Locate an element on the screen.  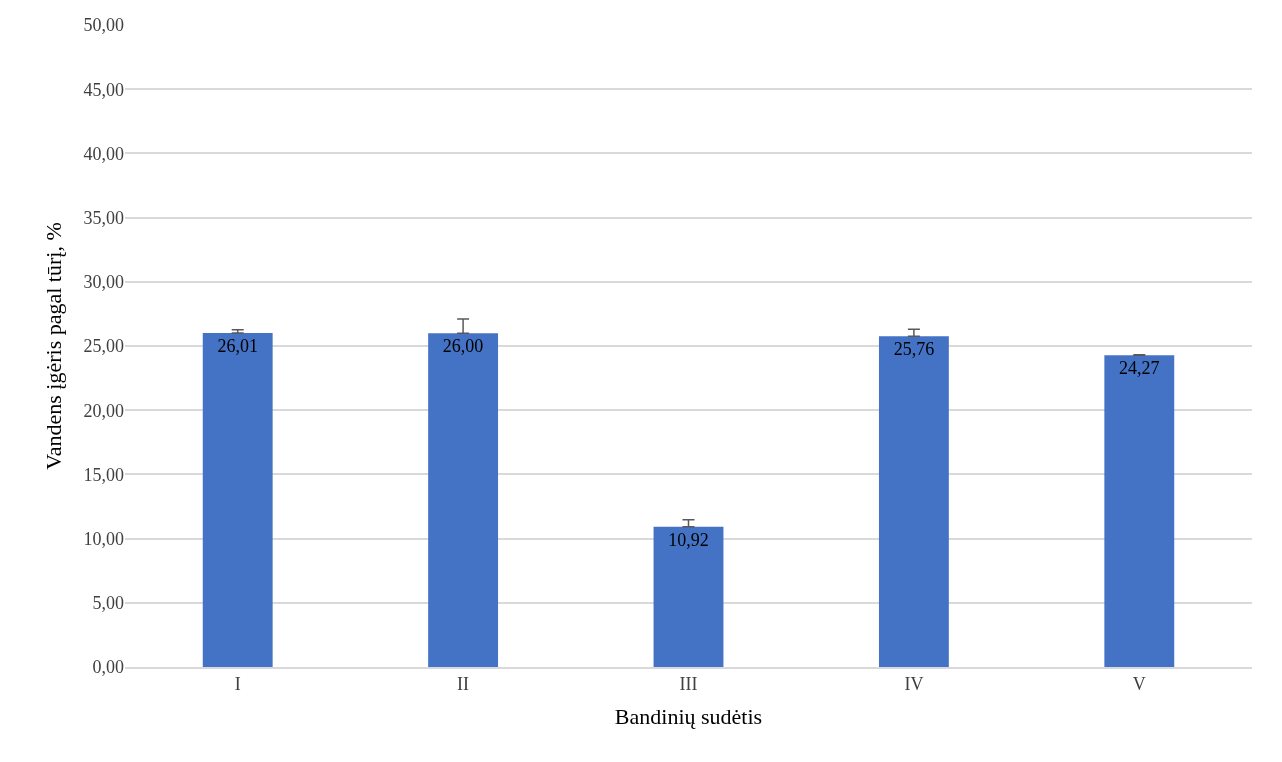
x-tick-label: III is located at coordinates (688, 684).